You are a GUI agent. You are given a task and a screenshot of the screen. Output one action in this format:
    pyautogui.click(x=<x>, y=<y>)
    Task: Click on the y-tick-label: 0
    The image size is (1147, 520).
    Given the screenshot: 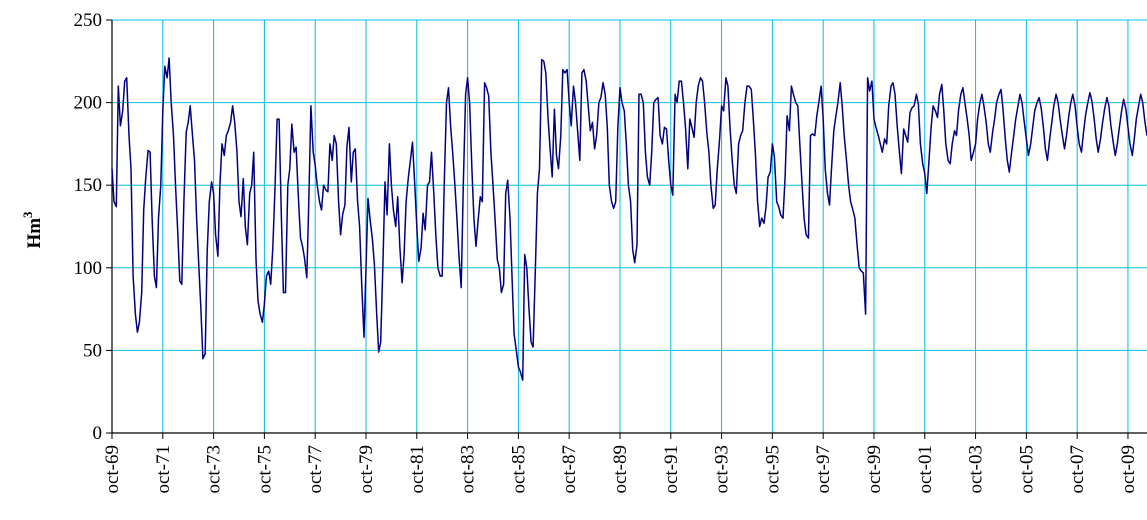 What is the action you would take?
    pyautogui.click(x=98, y=433)
    